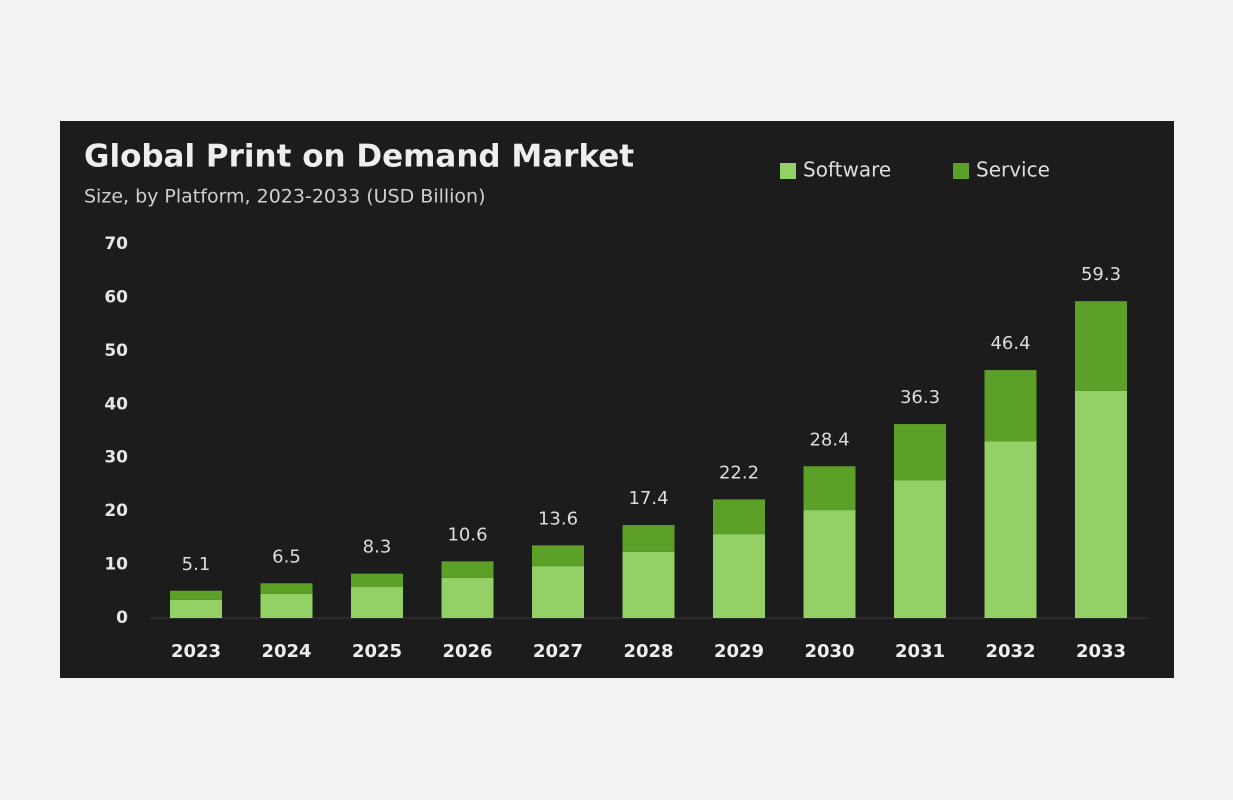 This screenshot has width=1233, height=800. I want to click on y-tick-label: 70, so click(116, 244).